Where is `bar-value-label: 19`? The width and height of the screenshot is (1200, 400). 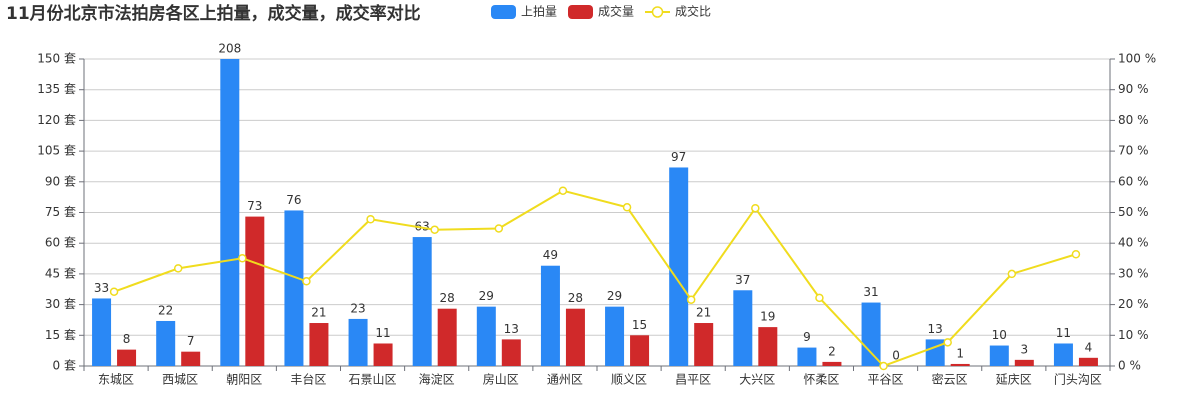
bar-value-label: 19 is located at coordinates (767, 317).